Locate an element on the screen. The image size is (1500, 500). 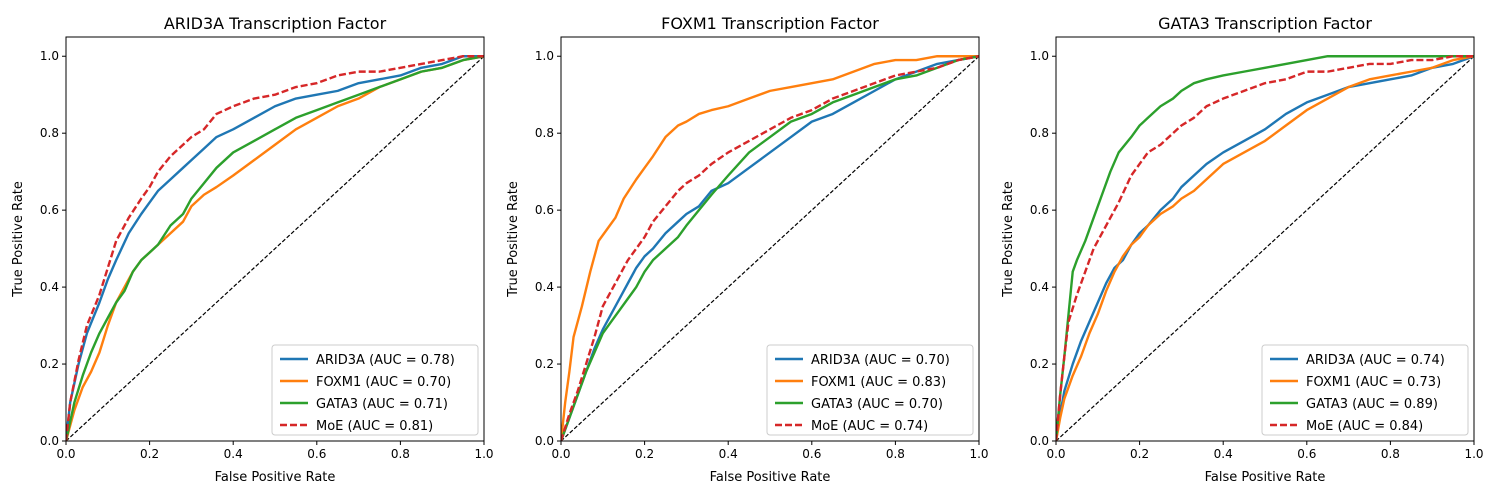
legend-label-2: FOXM1 (AUC = 0.73) is located at coordinates (1373, 382).